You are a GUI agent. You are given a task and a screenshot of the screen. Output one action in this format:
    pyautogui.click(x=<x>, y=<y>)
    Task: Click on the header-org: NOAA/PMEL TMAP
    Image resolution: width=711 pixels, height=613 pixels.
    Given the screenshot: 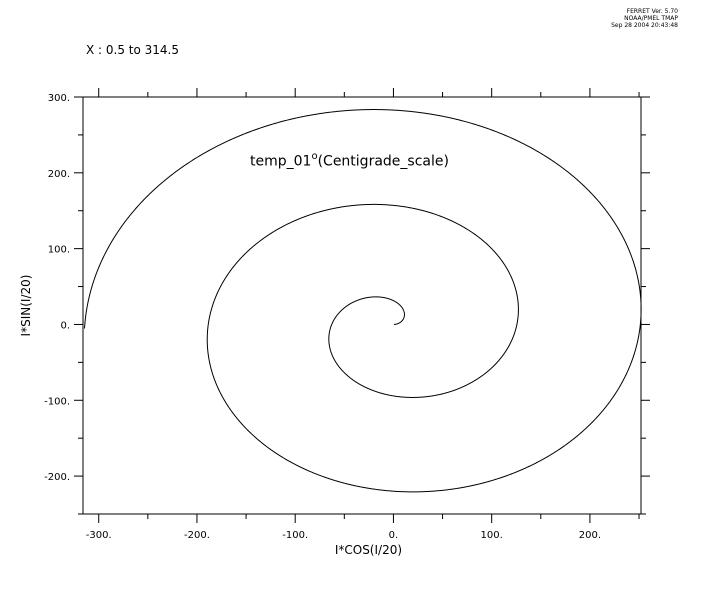 What is the action you would take?
    pyautogui.click(x=651, y=18)
    